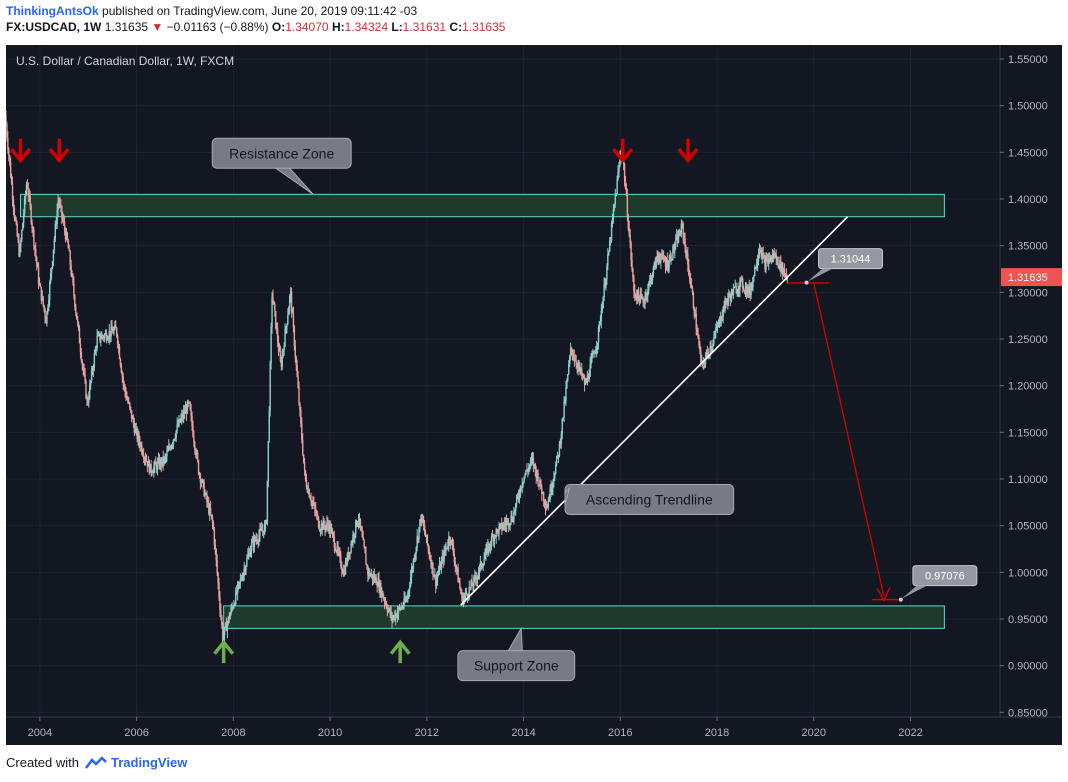 Image resolution: width=1068 pixels, height=782 pixels. Describe the element at coordinates (96, 762) in the screenshot. I see `footer: Created with TradingView` at that location.